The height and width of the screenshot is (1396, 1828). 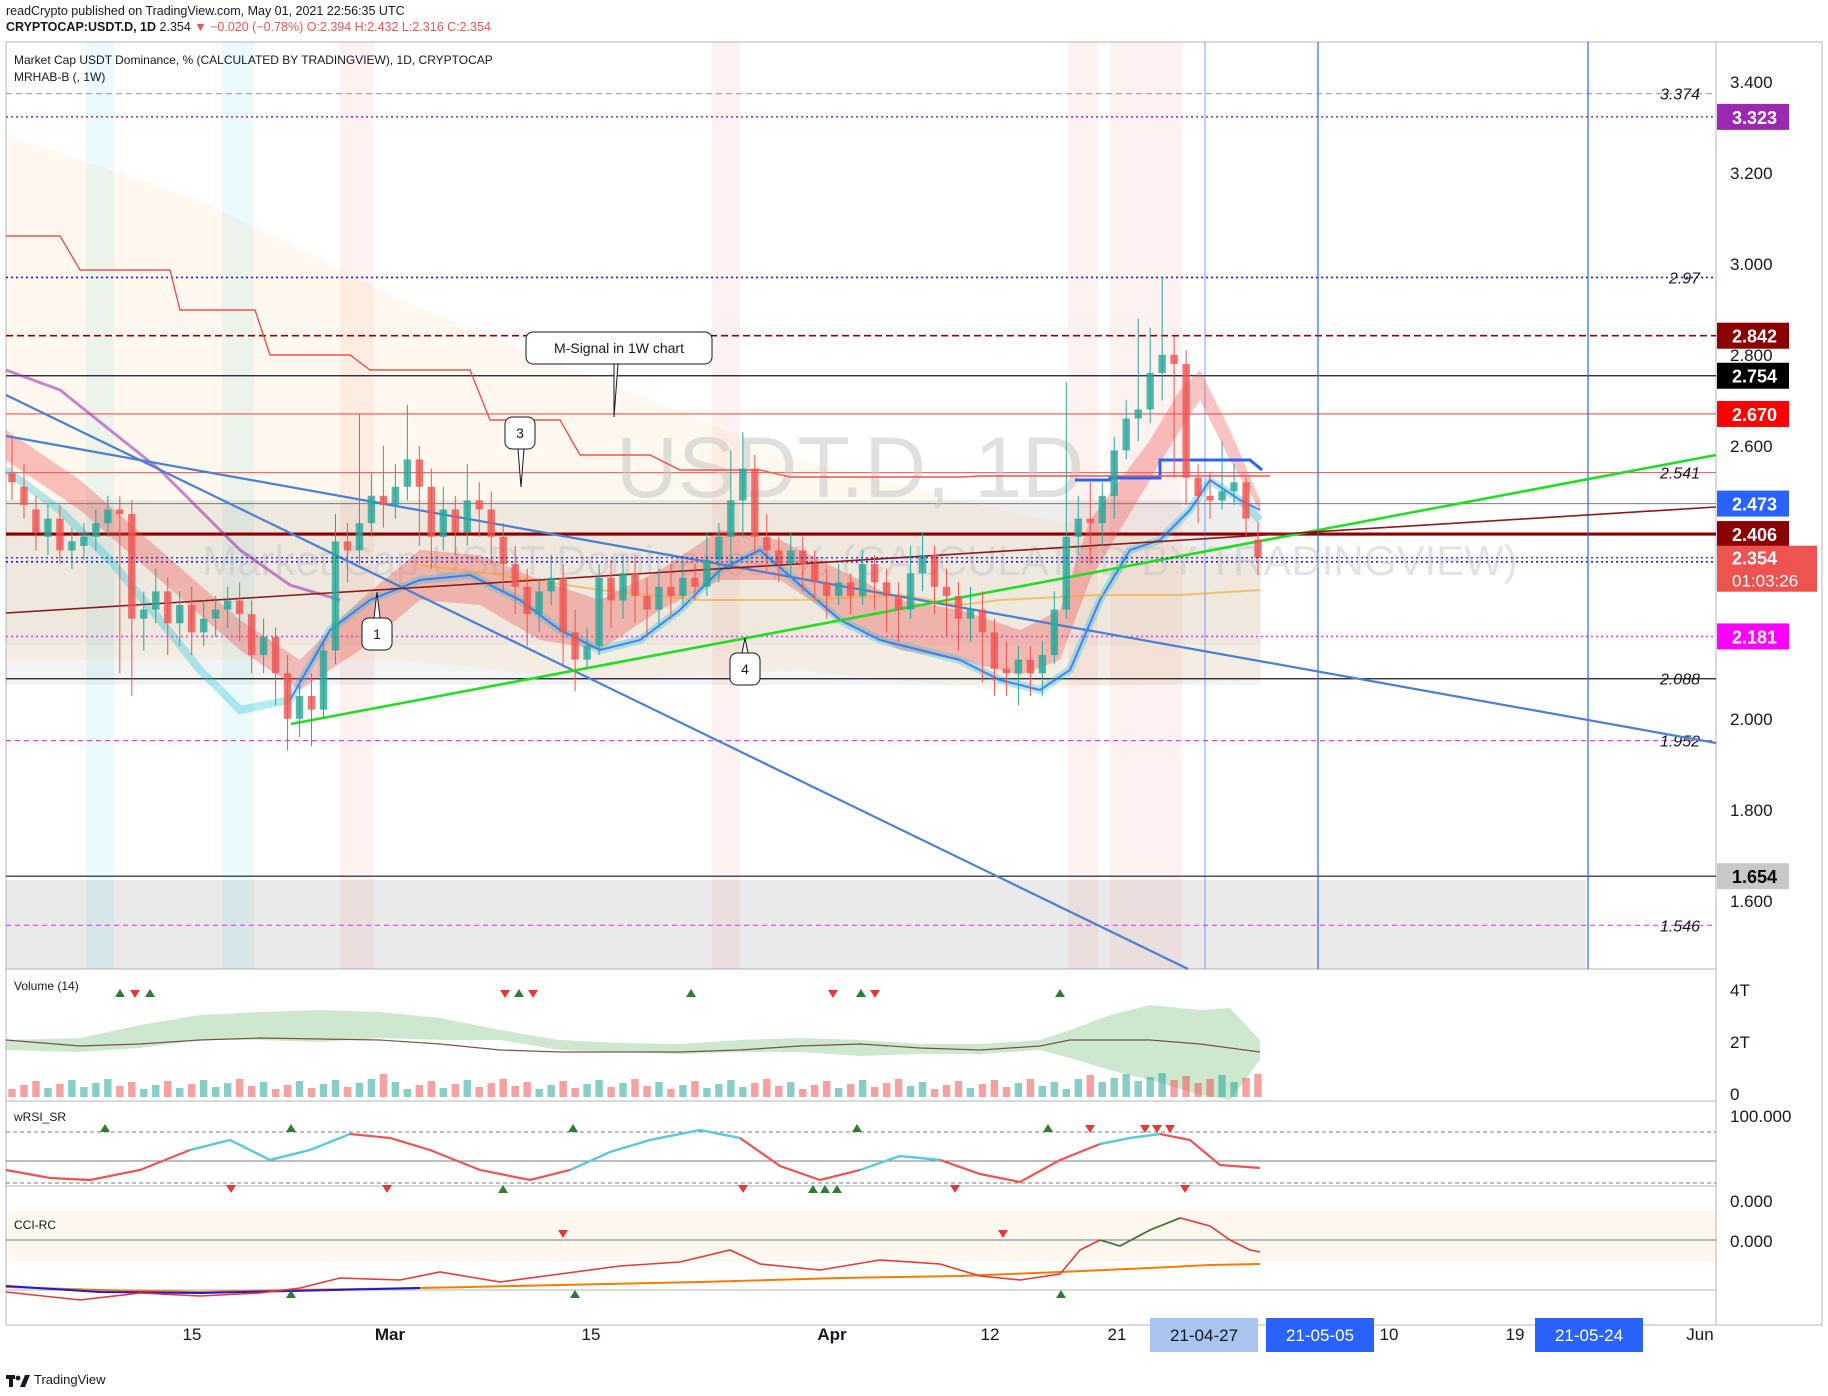 I want to click on y-tick: 2.000, so click(x=1751, y=719).